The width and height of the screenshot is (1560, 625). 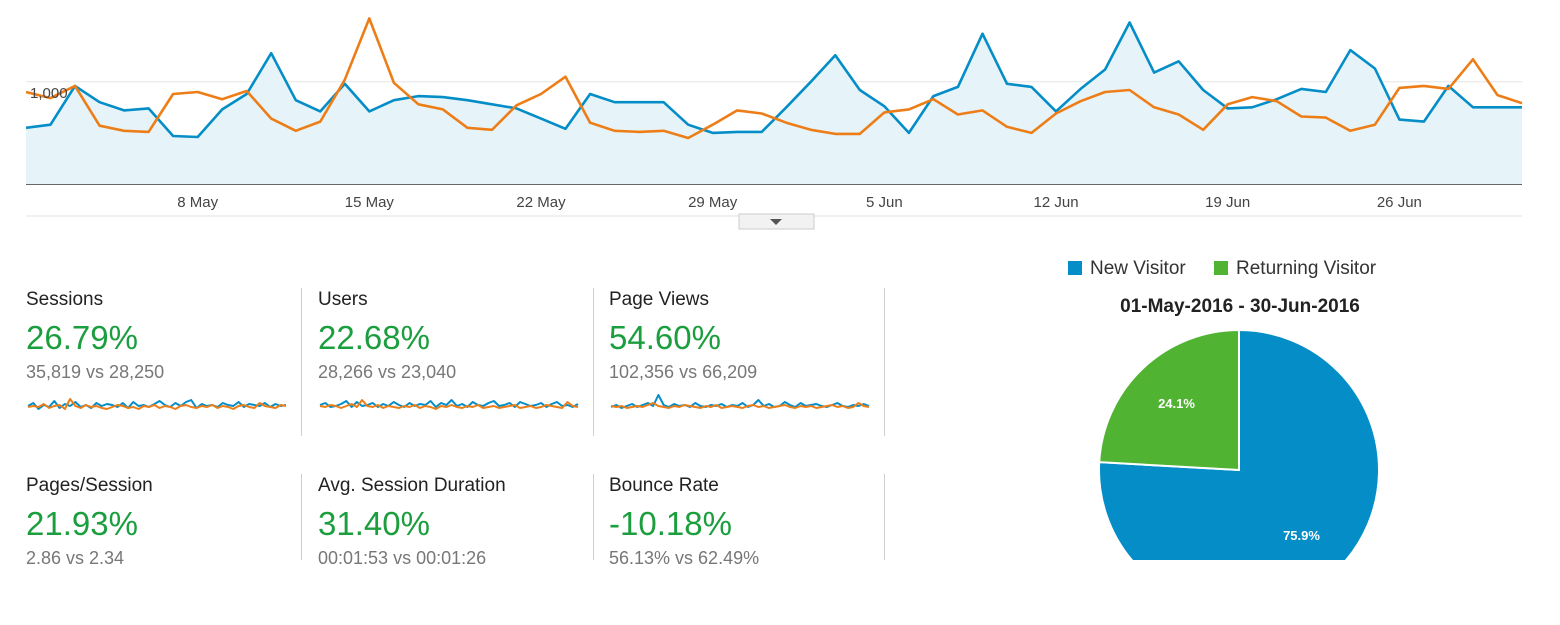 What do you see at coordinates (1056, 202) in the screenshot?
I see `x-tick-label: 12 Jun` at bounding box center [1056, 202].